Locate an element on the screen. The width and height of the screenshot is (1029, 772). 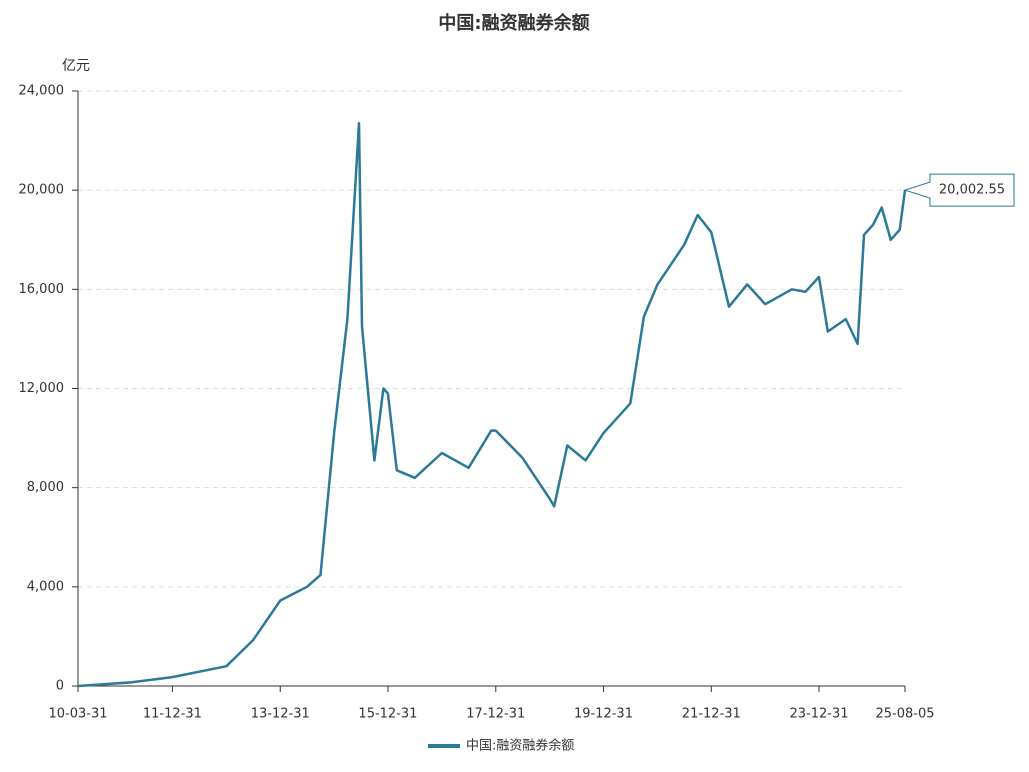
callout-box is located at coordinates (959, 190).